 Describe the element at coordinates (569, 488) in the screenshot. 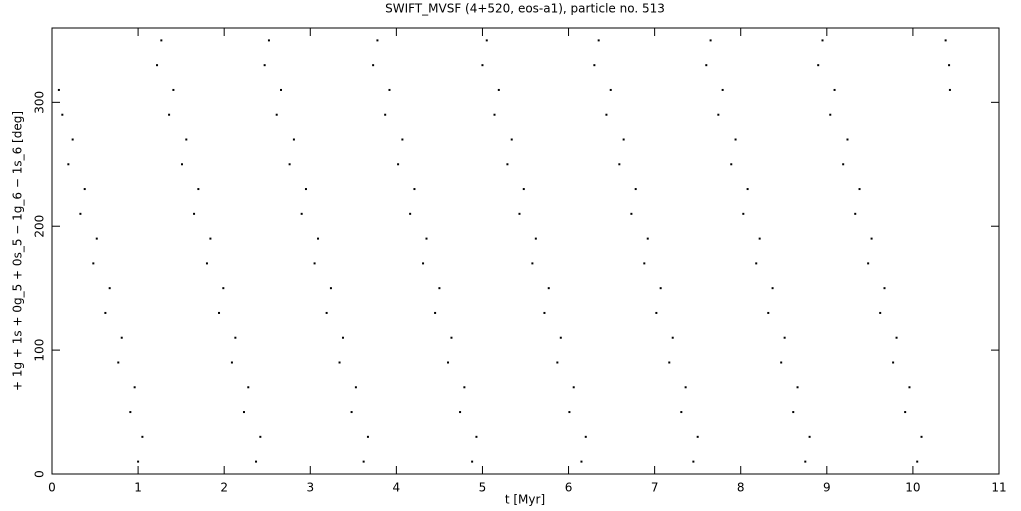

I see `x-tick-label: 6` at that location.